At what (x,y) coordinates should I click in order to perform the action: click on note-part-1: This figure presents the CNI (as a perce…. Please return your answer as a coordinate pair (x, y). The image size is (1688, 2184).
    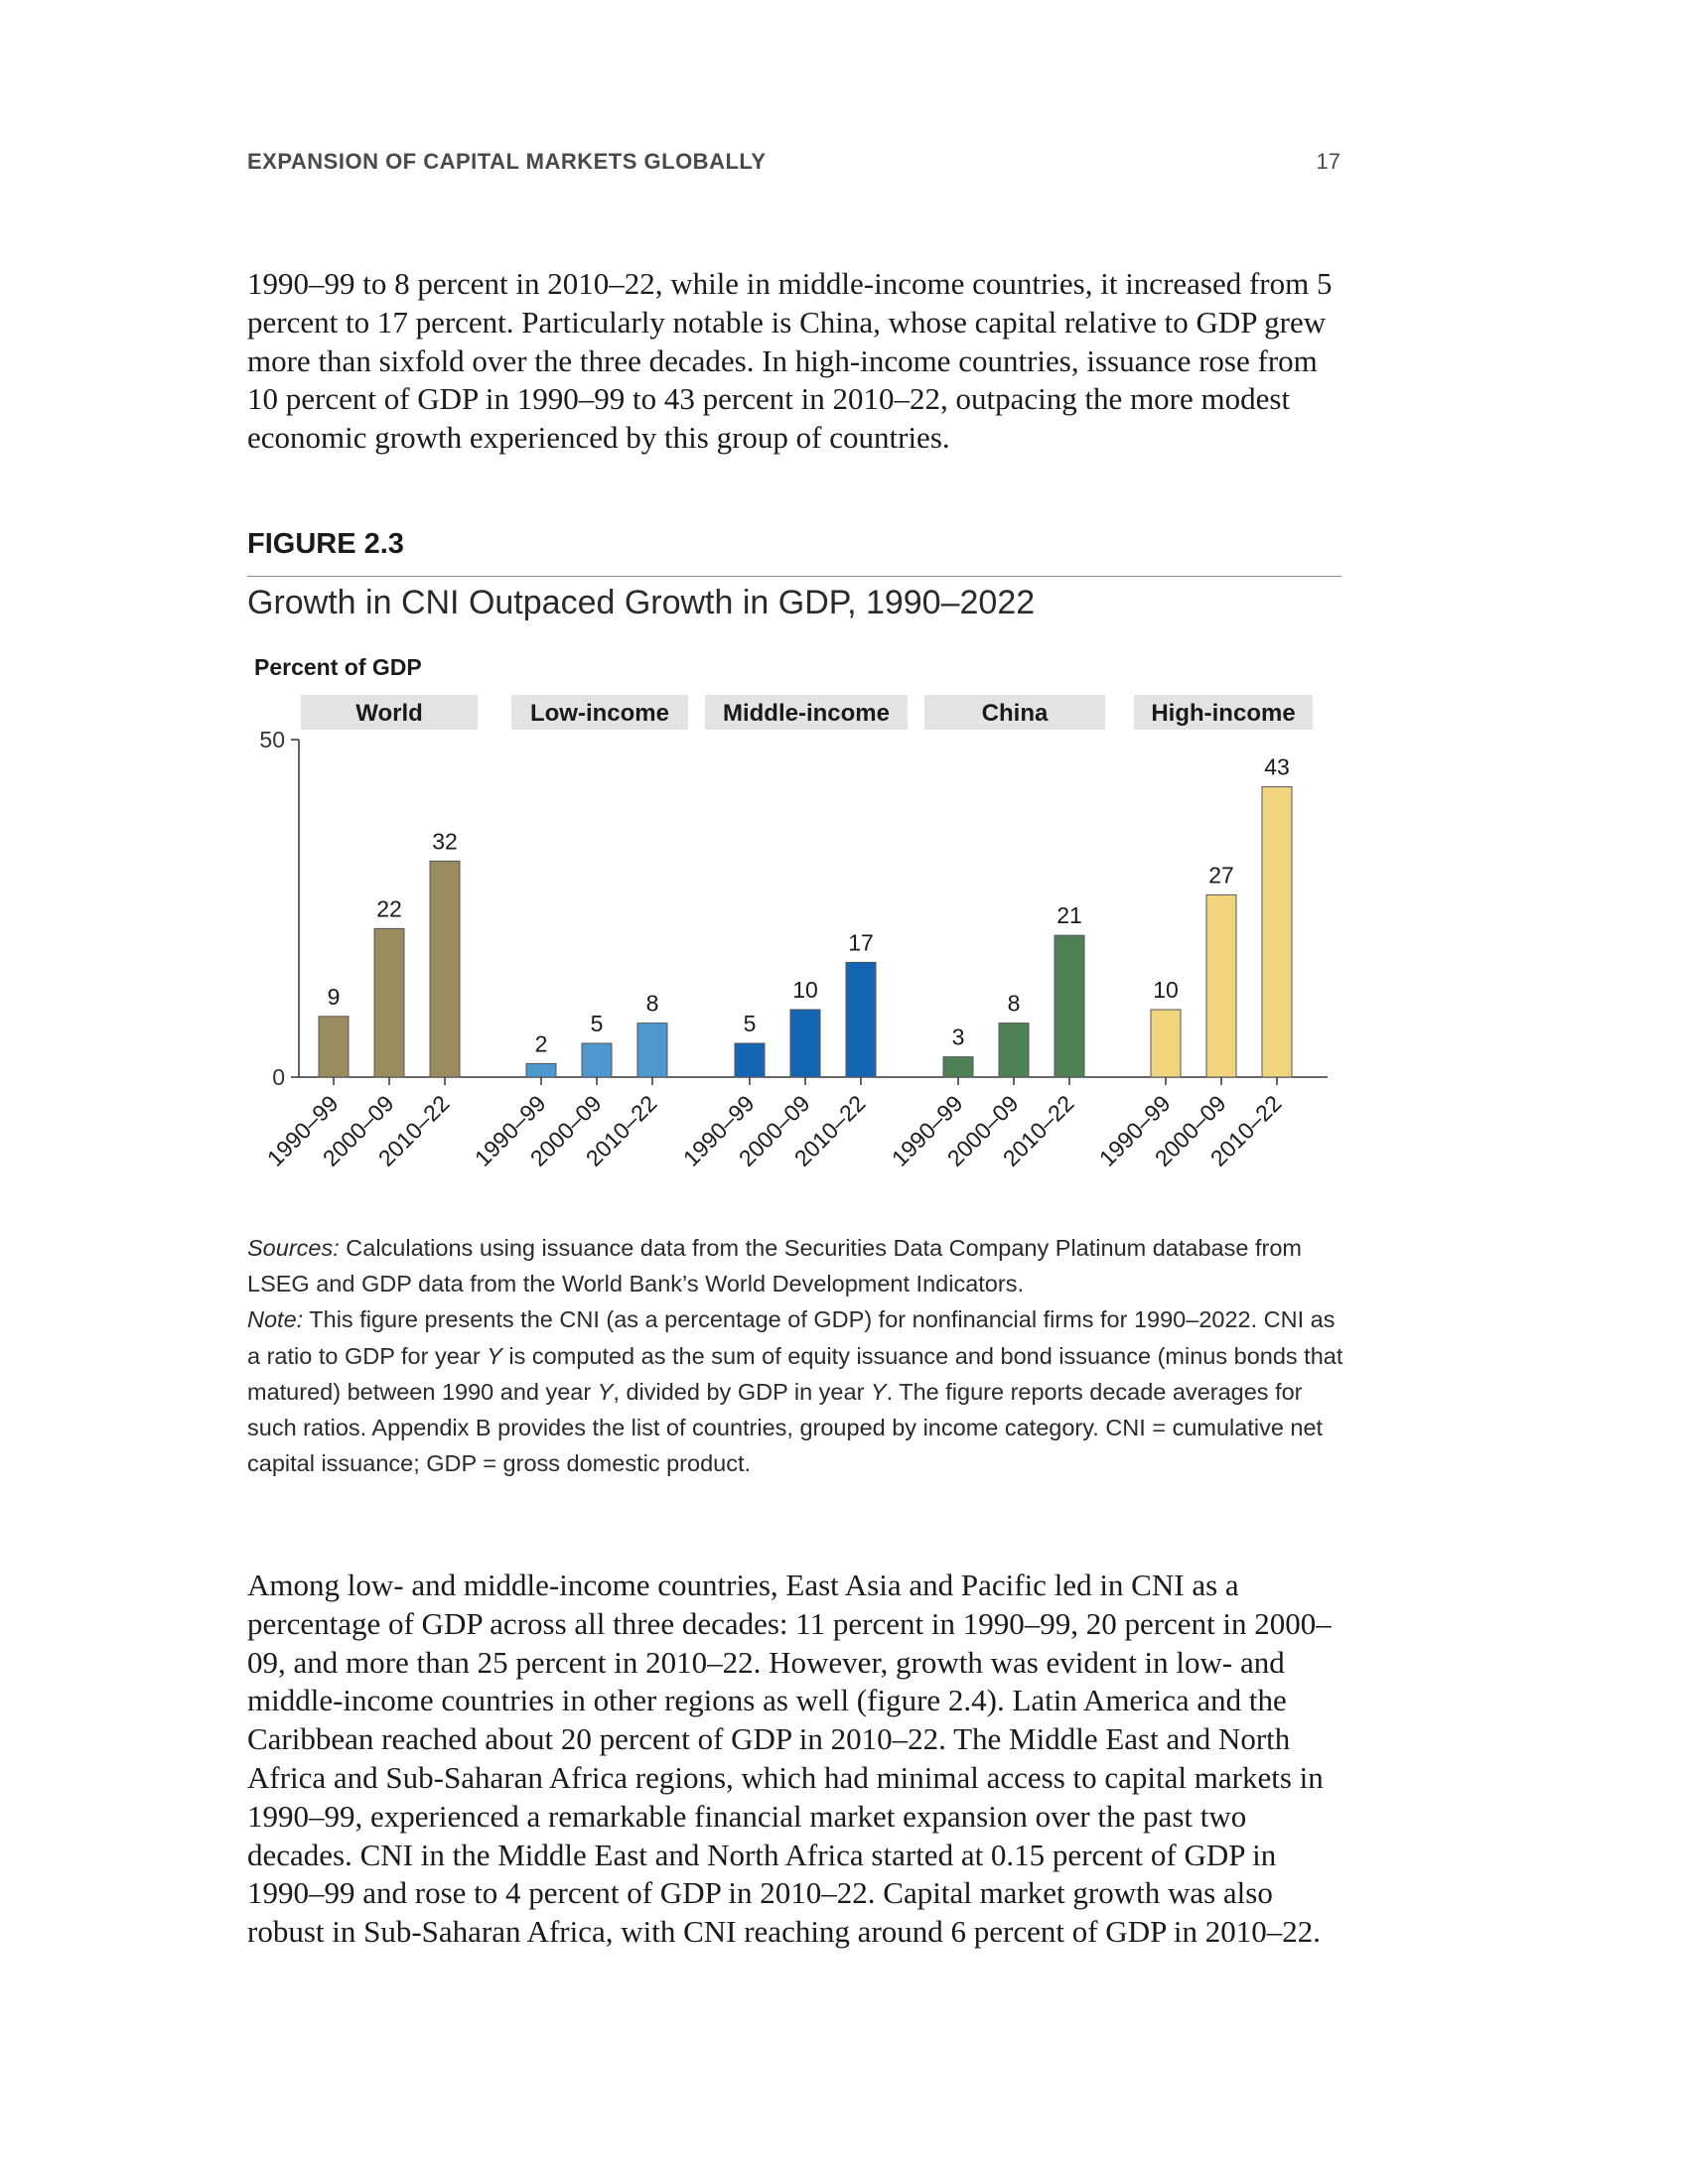
    Looking at the image, I should click on (791, 1337).